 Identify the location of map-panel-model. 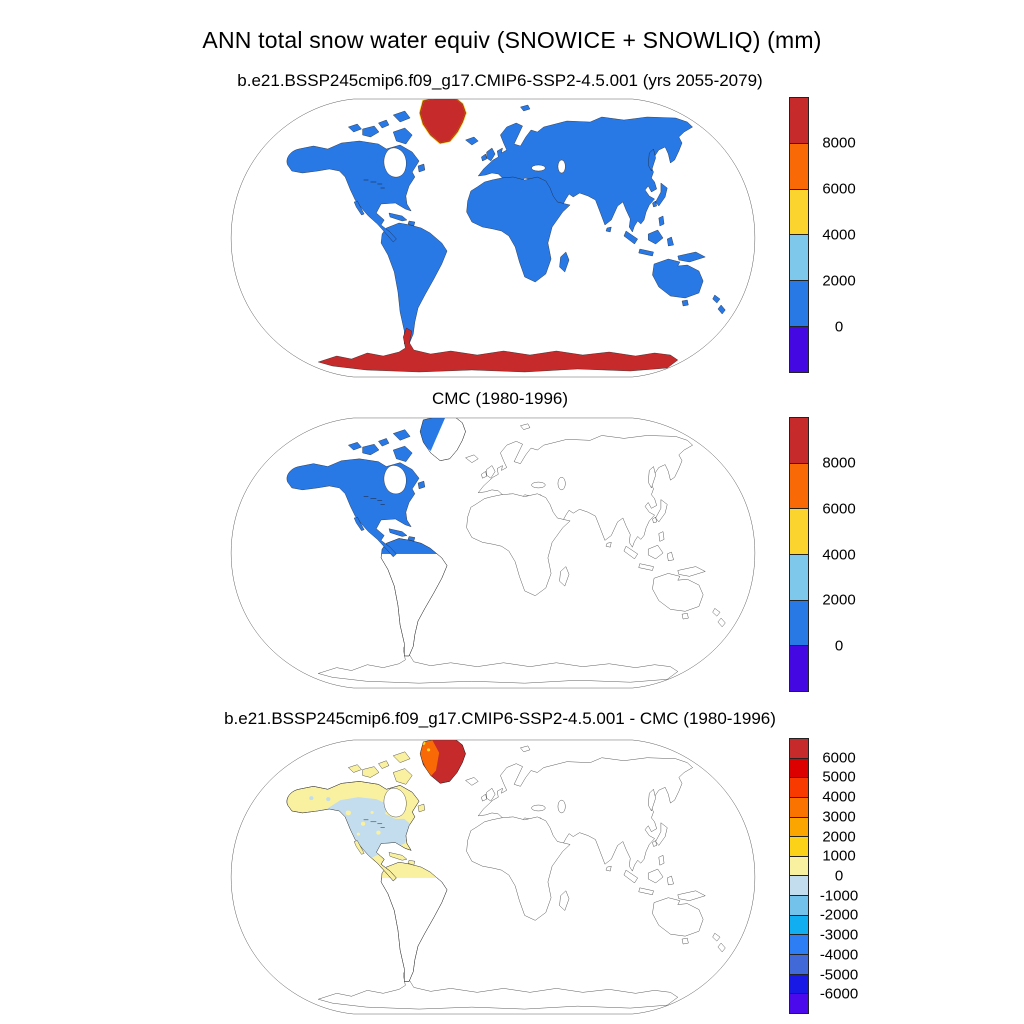
(493, 238).